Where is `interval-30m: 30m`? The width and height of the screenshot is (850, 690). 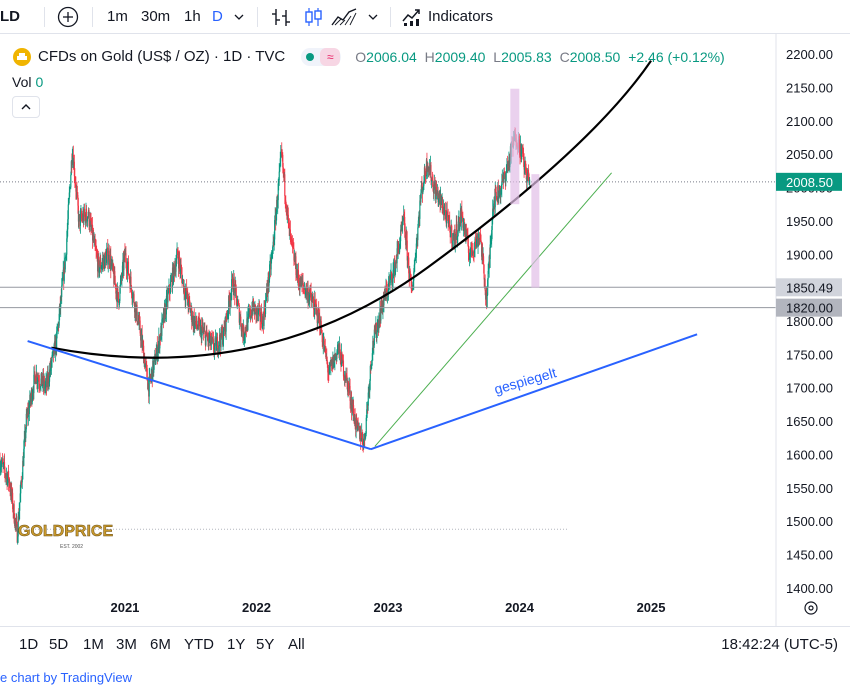
interval-30m: 30m is located at coordinates (156, 16).